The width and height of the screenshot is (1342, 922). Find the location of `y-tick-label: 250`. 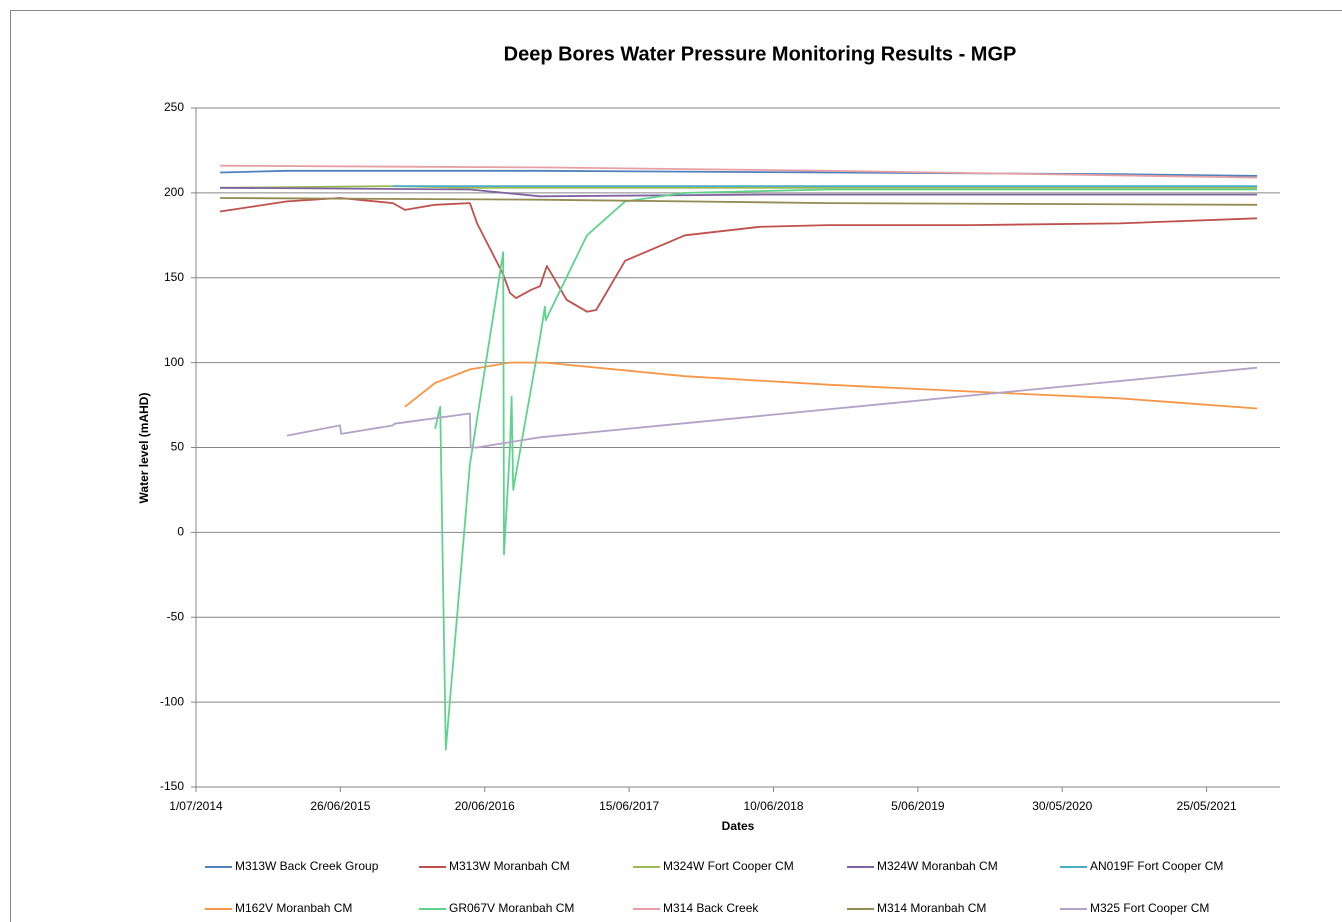

y-tick-label: 250 is located at coordinates (174, 107).